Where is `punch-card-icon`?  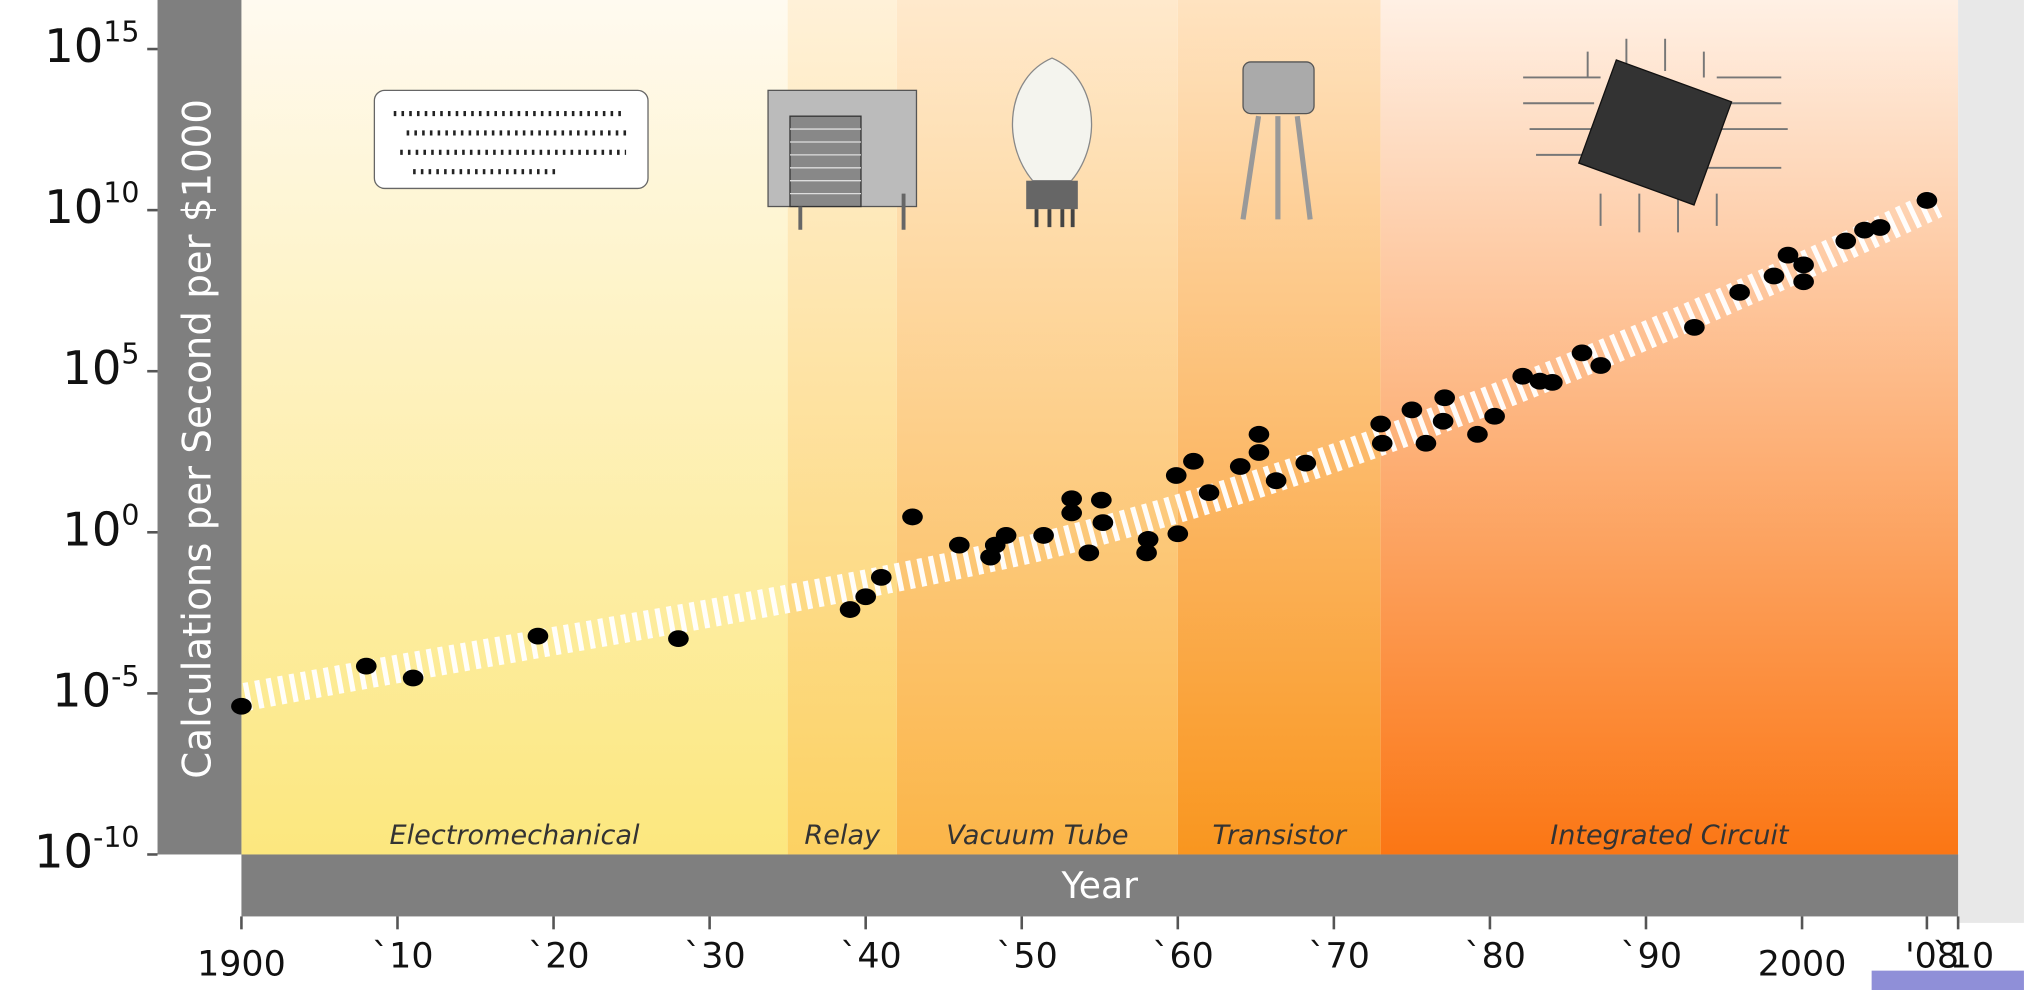 punch-card-icon is located at coordinates (511, 139).